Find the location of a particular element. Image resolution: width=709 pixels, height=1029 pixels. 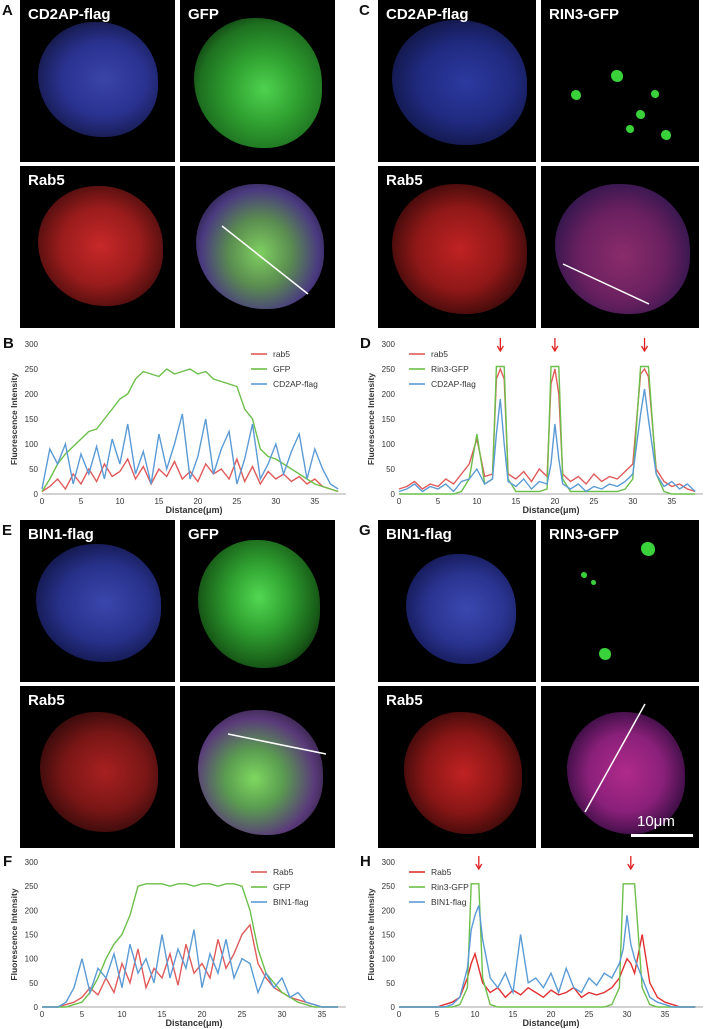

micrograph-g-rab5: Rab5 is located at coordinates (457, 767).